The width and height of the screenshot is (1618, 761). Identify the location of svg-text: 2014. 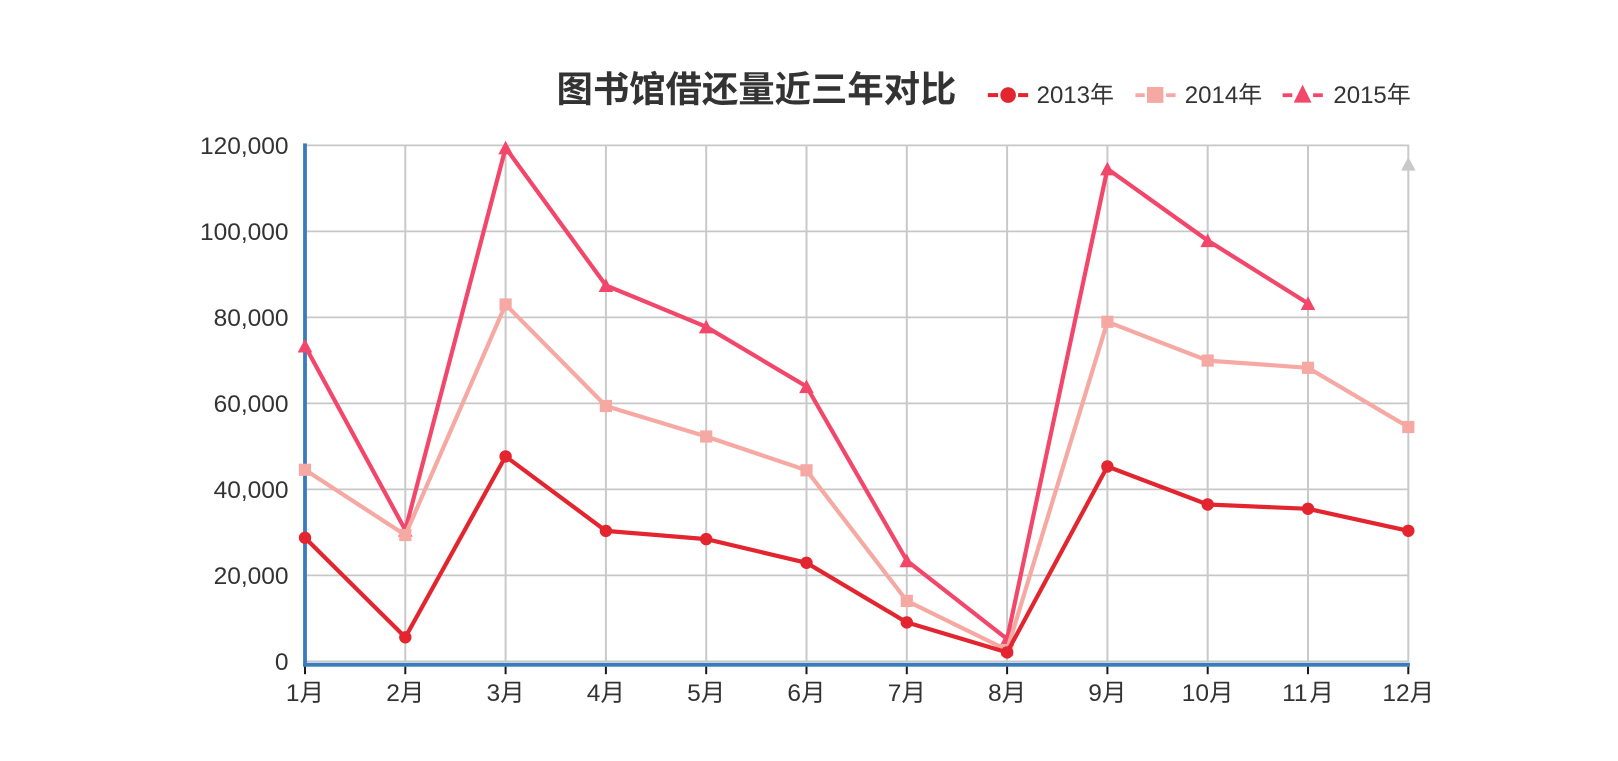
(1211, 95).